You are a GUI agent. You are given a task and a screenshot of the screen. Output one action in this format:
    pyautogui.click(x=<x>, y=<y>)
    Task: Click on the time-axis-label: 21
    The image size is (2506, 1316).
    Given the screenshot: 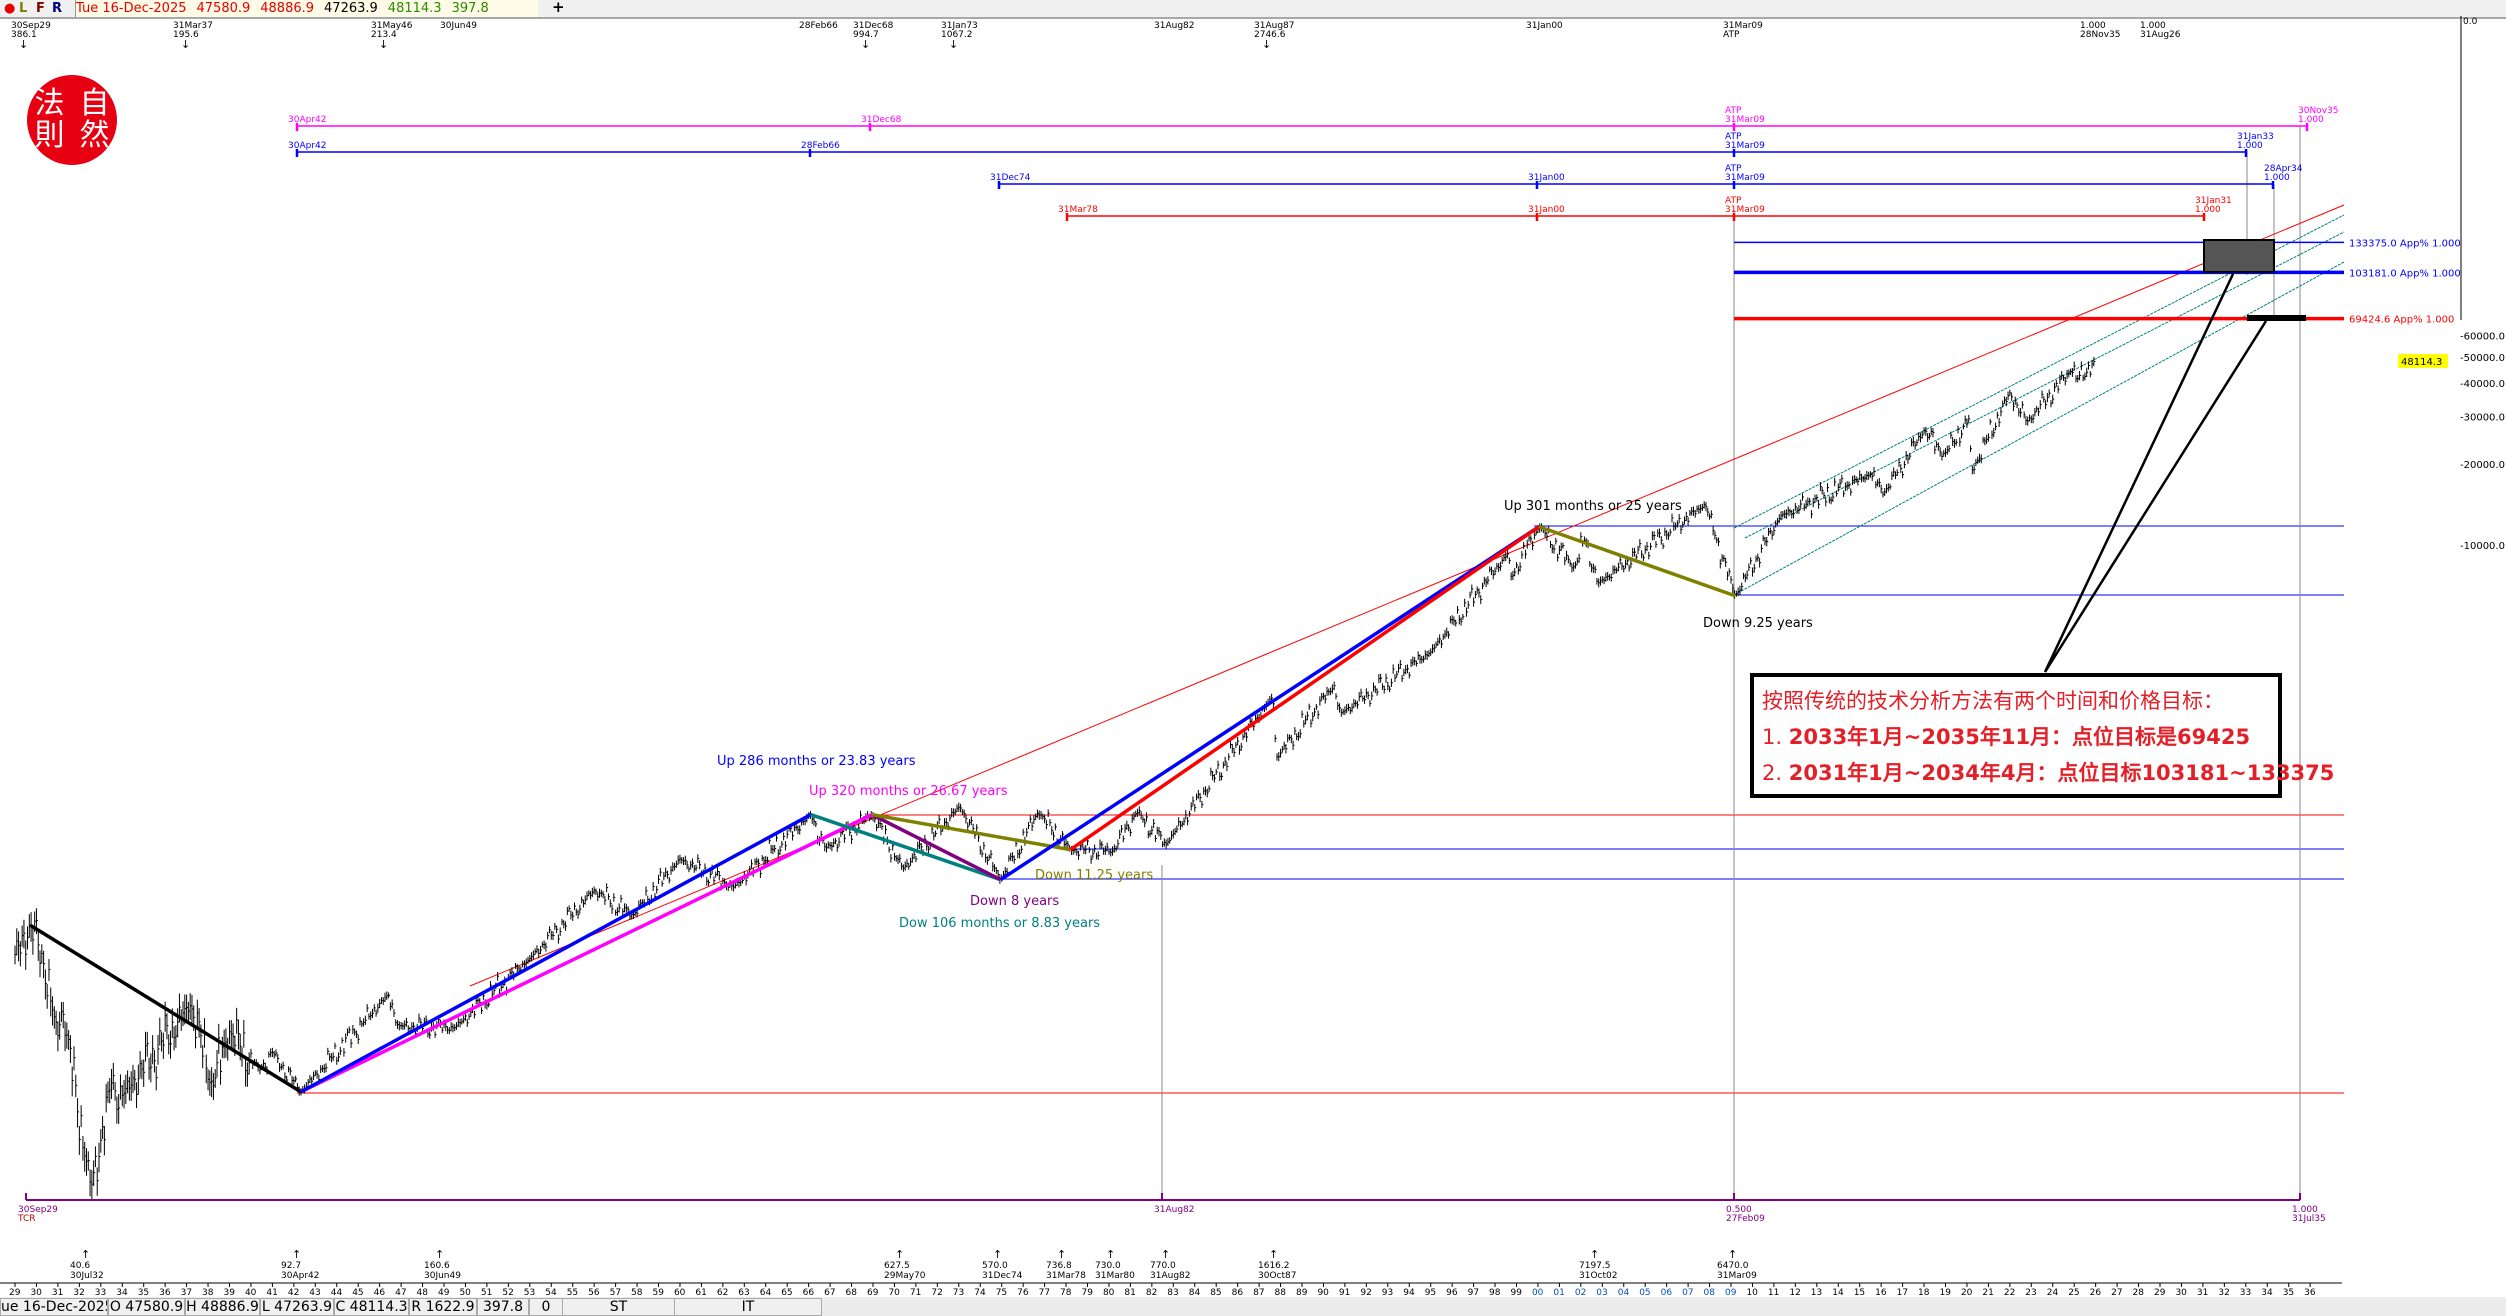 What is the action you would take?
    pyautogui.click(x=1987, y=1293)
    